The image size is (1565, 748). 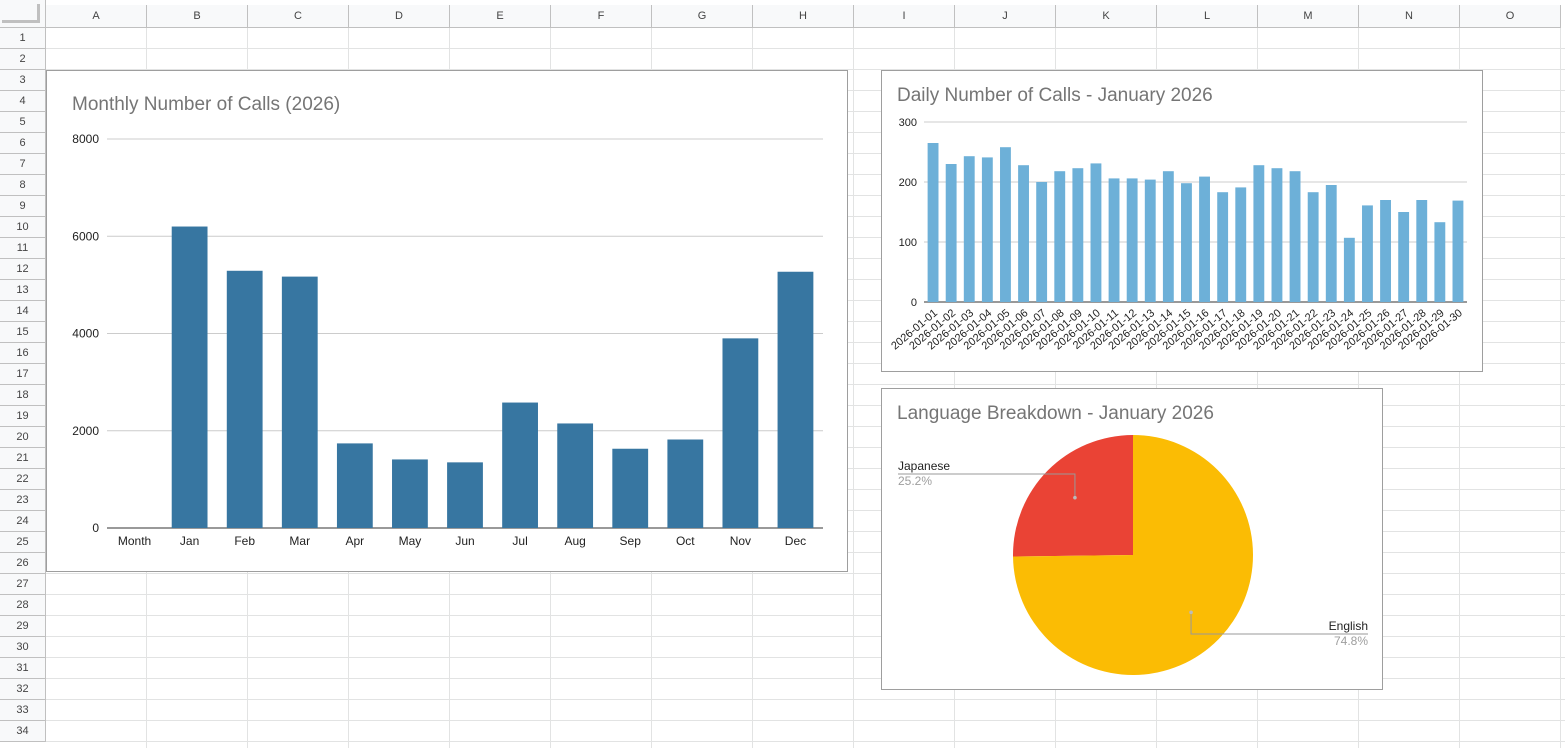 What do you see at coordinates (23, 227) in the screenshot?
I see `row-header-10: 10` at bounding box center [23, 227].